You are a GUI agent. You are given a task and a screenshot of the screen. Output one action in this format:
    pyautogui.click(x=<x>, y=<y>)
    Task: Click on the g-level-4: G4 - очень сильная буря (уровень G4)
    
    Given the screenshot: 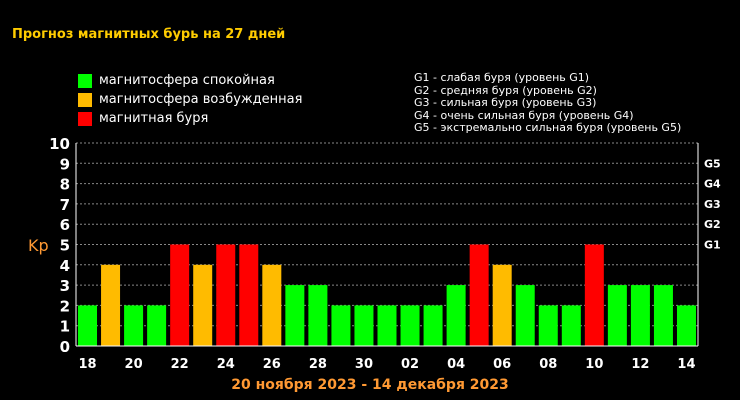 What is the action you would take?
    pyautogui.click(x=524, y=115)
    